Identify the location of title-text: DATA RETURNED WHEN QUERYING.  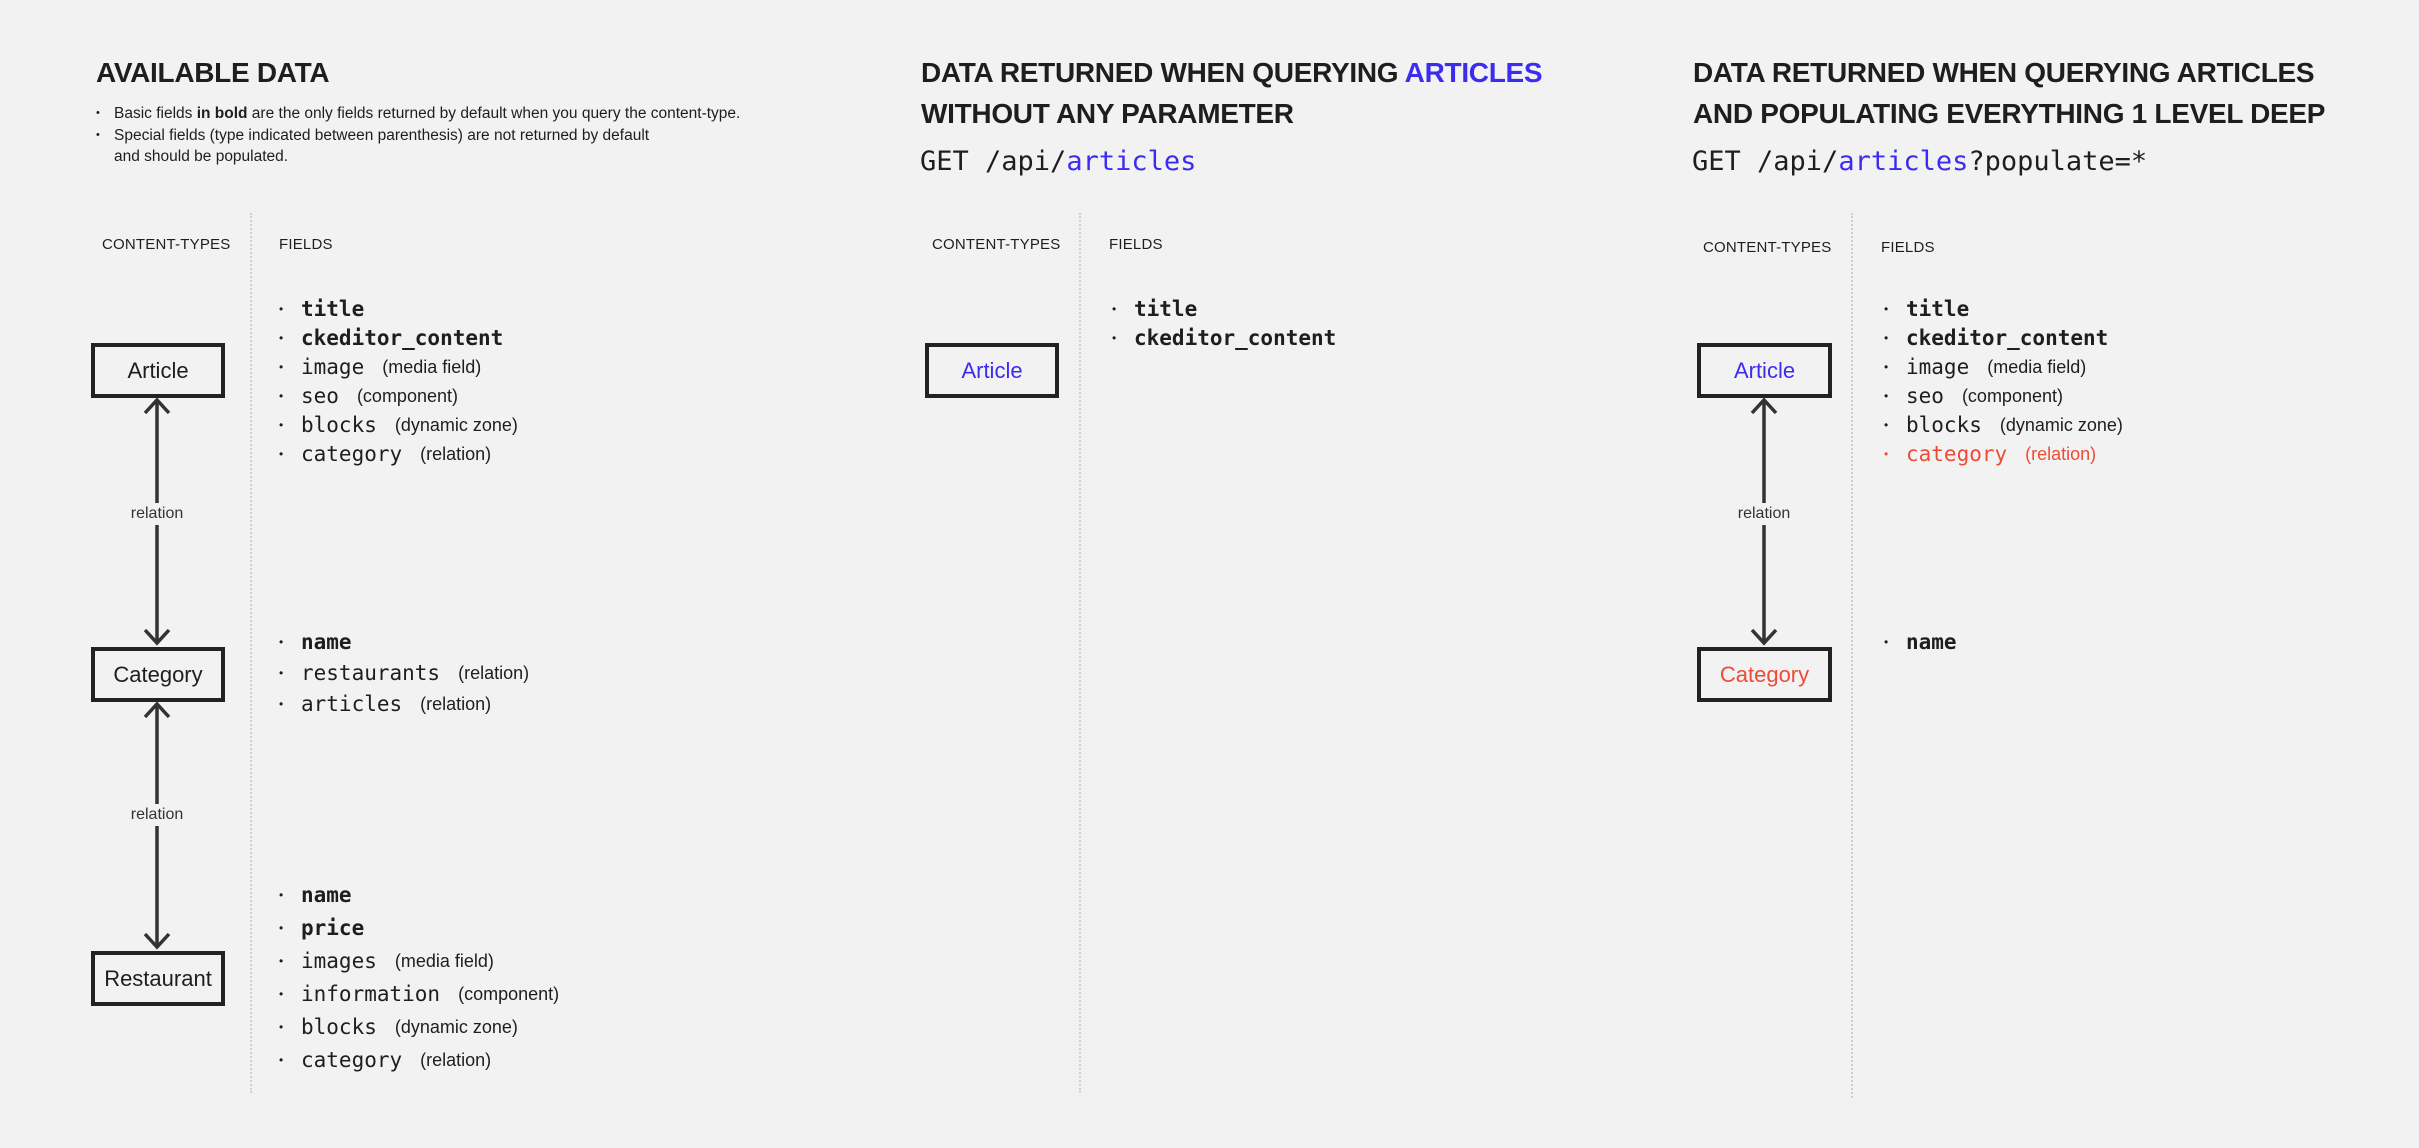
(1163, 72).